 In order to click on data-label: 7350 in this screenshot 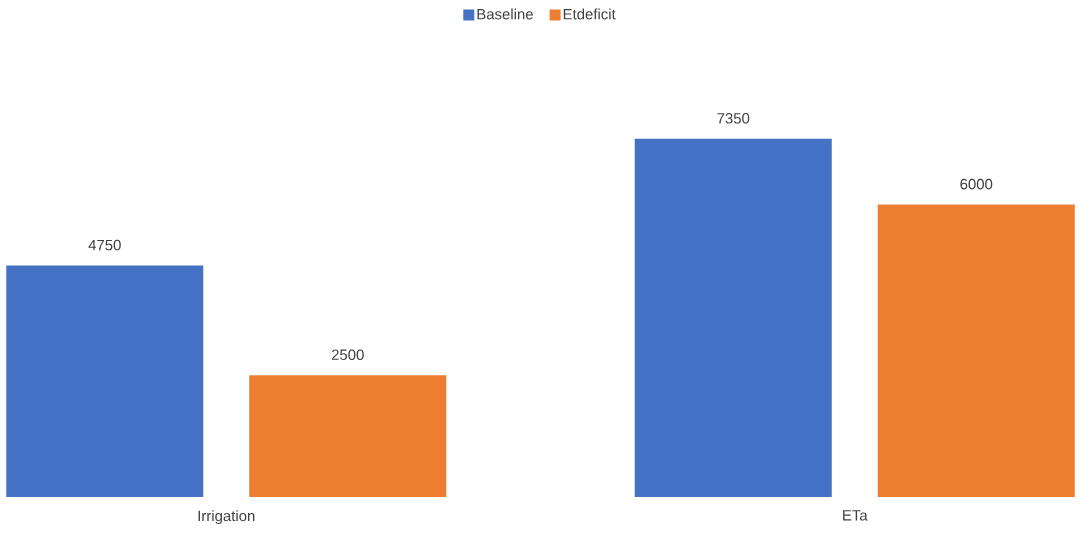, I will do `click(733, 118)`.